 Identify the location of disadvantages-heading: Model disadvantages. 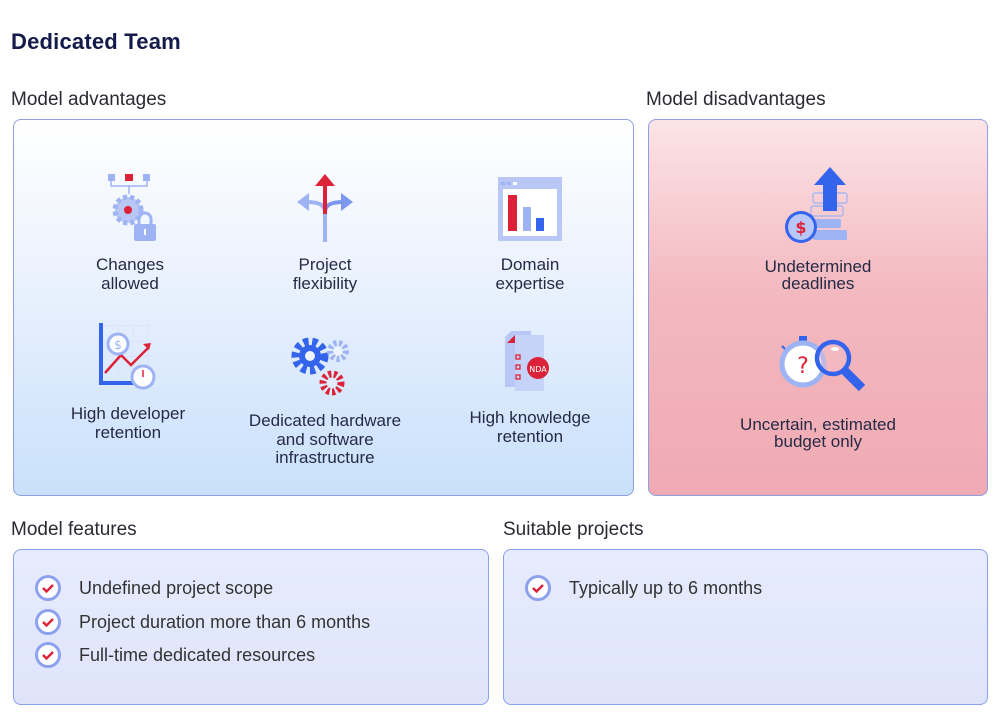
(736, 99).